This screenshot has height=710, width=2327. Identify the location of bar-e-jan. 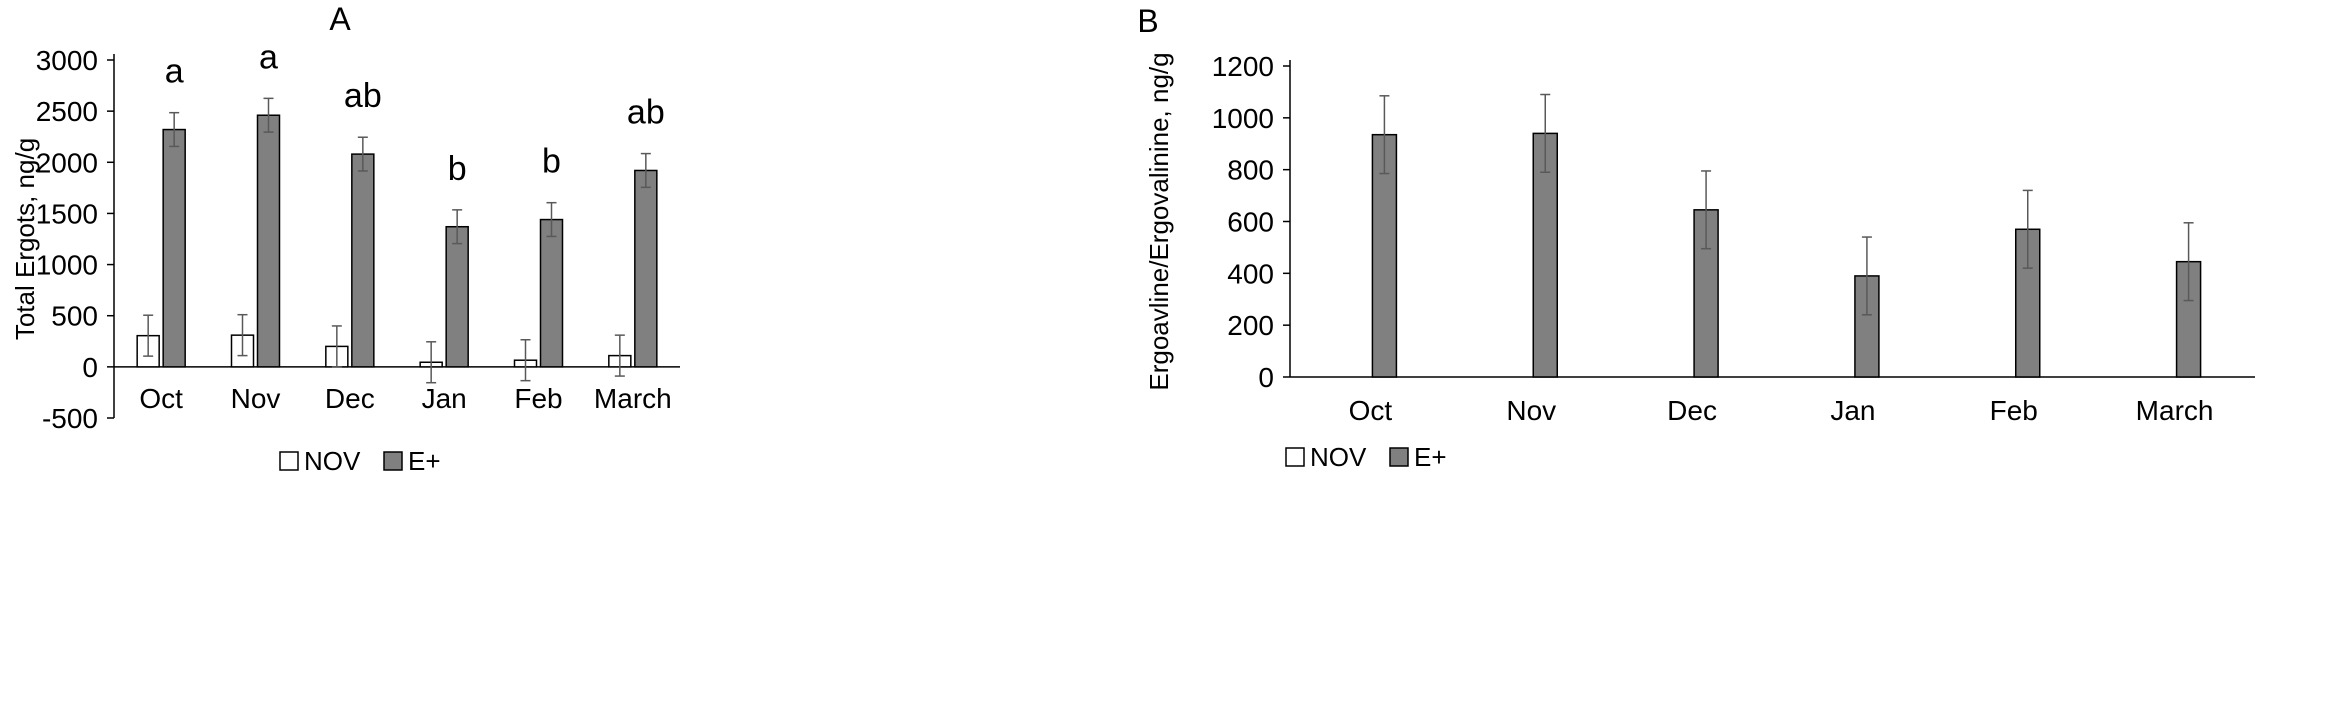
(457, 296).